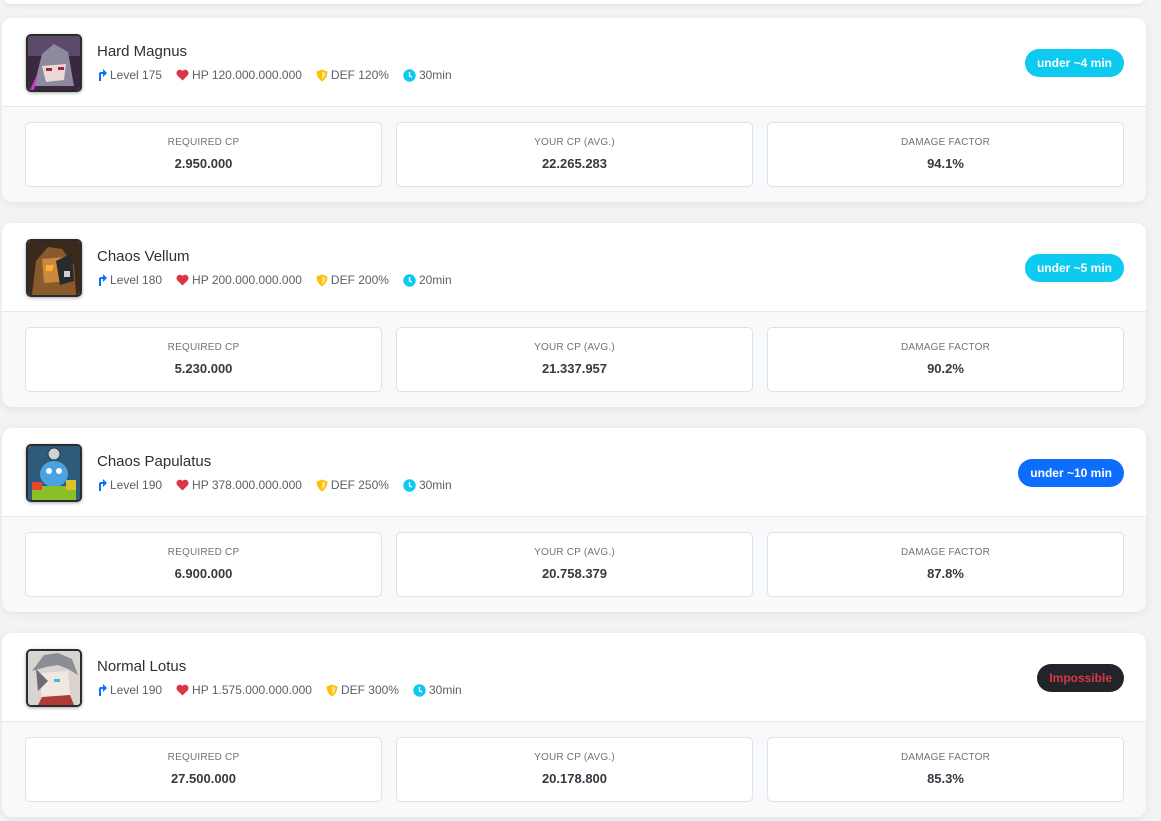 This screenshot has height=821, width=1161. Describe the element at coordinates (247, 485) in the screenshot. I see `hp-text: HP 378.000.000.000` at that location.